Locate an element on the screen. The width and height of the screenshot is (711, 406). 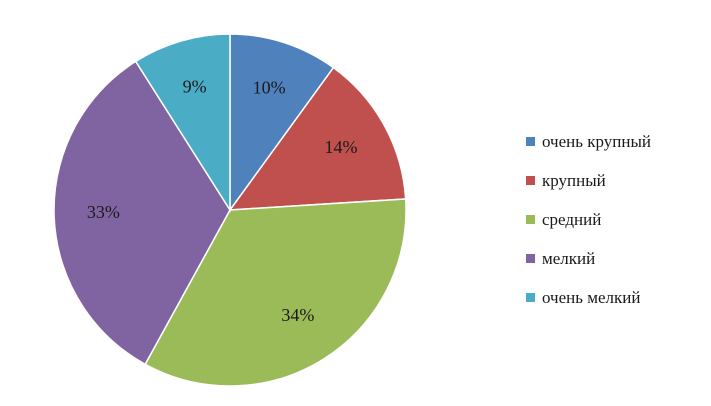
legend-item-very-small: очень мелкий is located at coordinates (616, 297).